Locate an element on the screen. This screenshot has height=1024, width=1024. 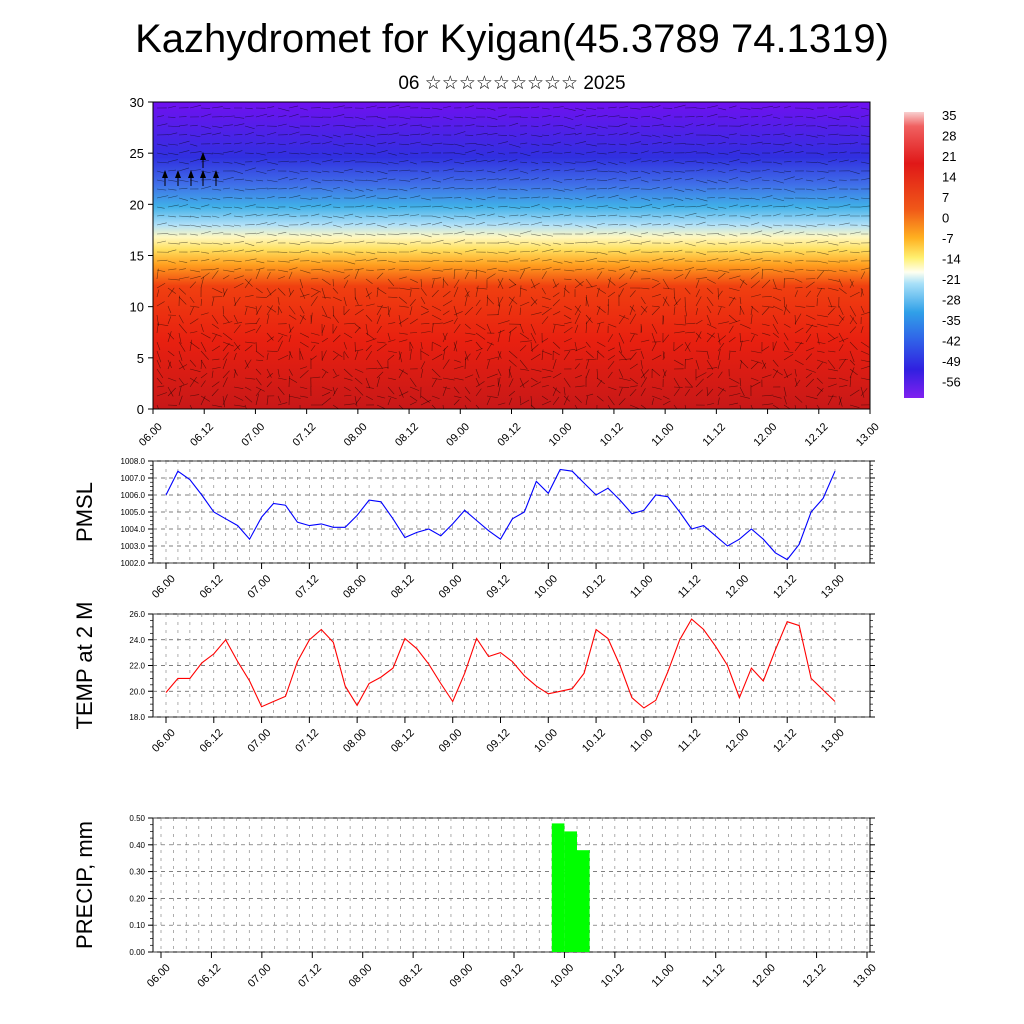
colorbar-label: -49 is located at coordinates (951, 361).